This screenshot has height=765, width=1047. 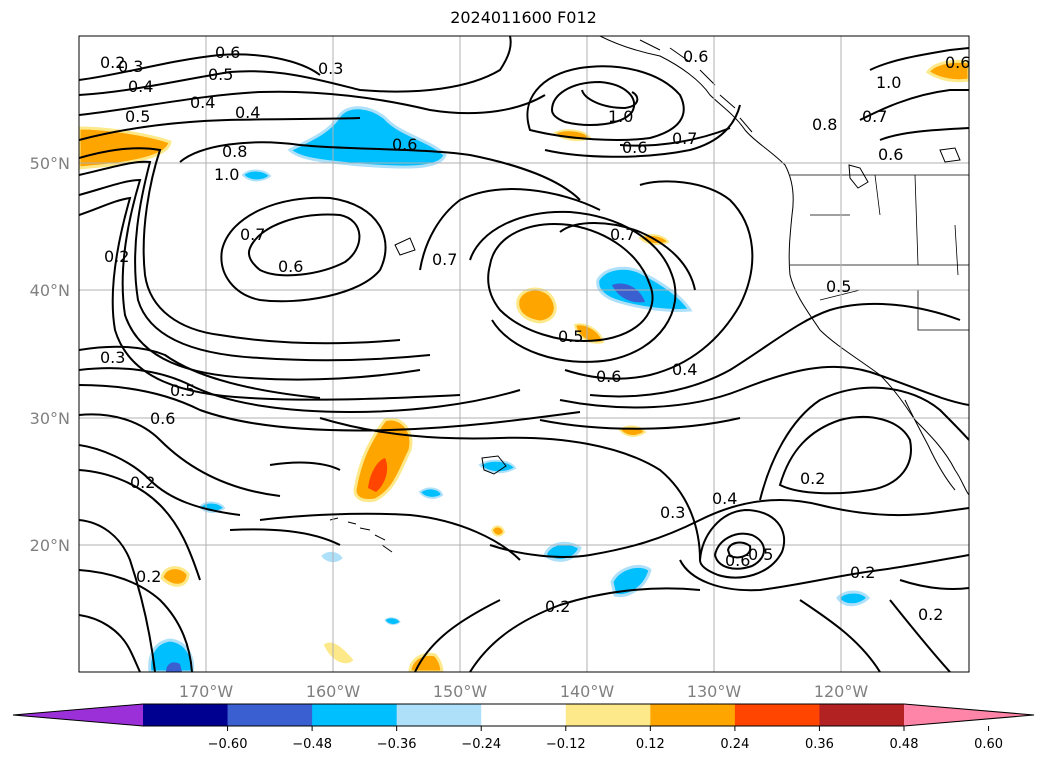 I want to click on colorbar-tick-label: −0.24, so click(x=481, y=744).